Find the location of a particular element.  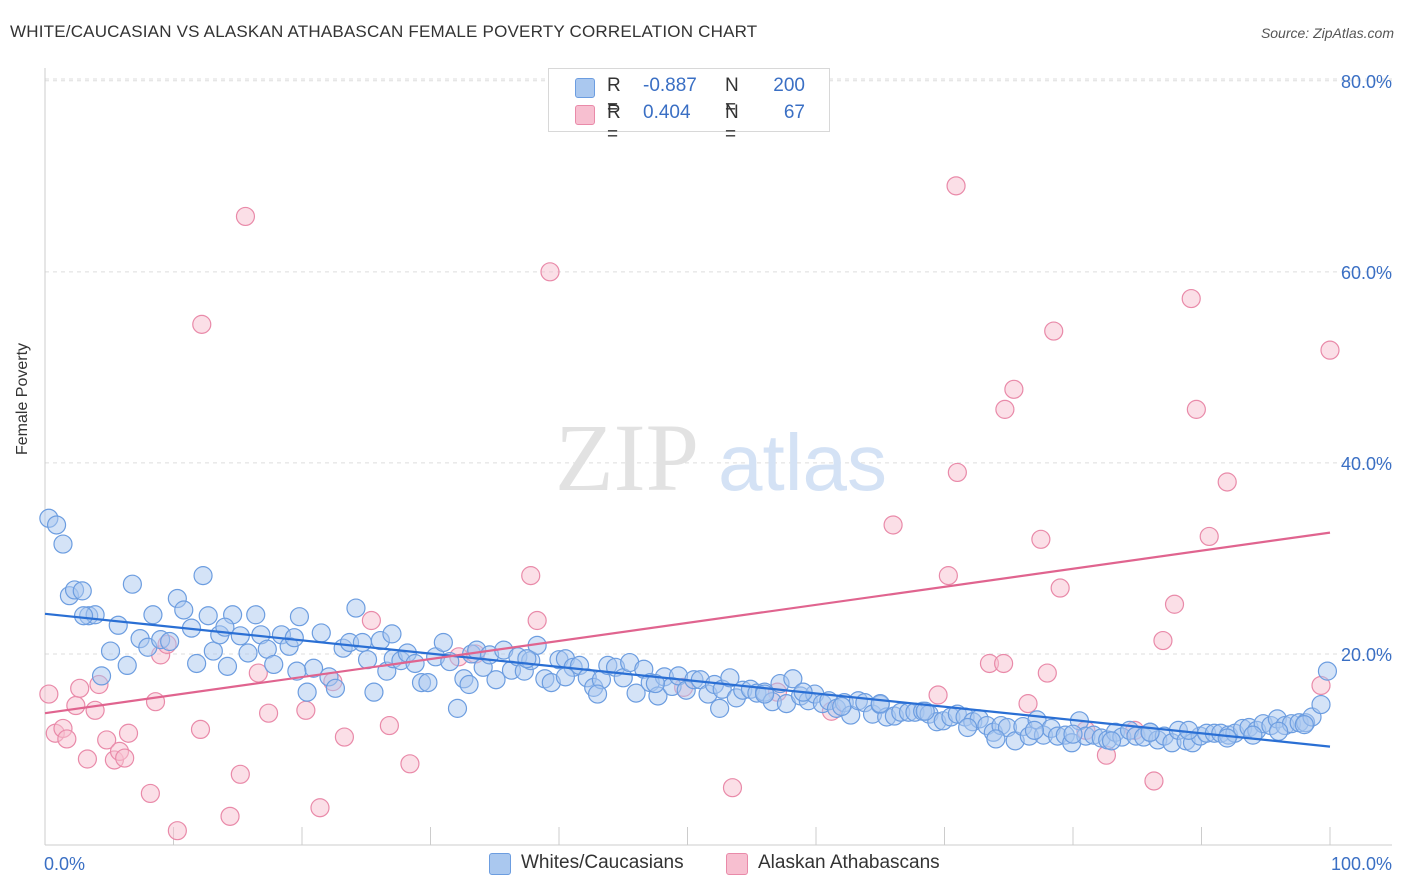

bottom-legend-swatch-pink is located at coordinates (737, 864).